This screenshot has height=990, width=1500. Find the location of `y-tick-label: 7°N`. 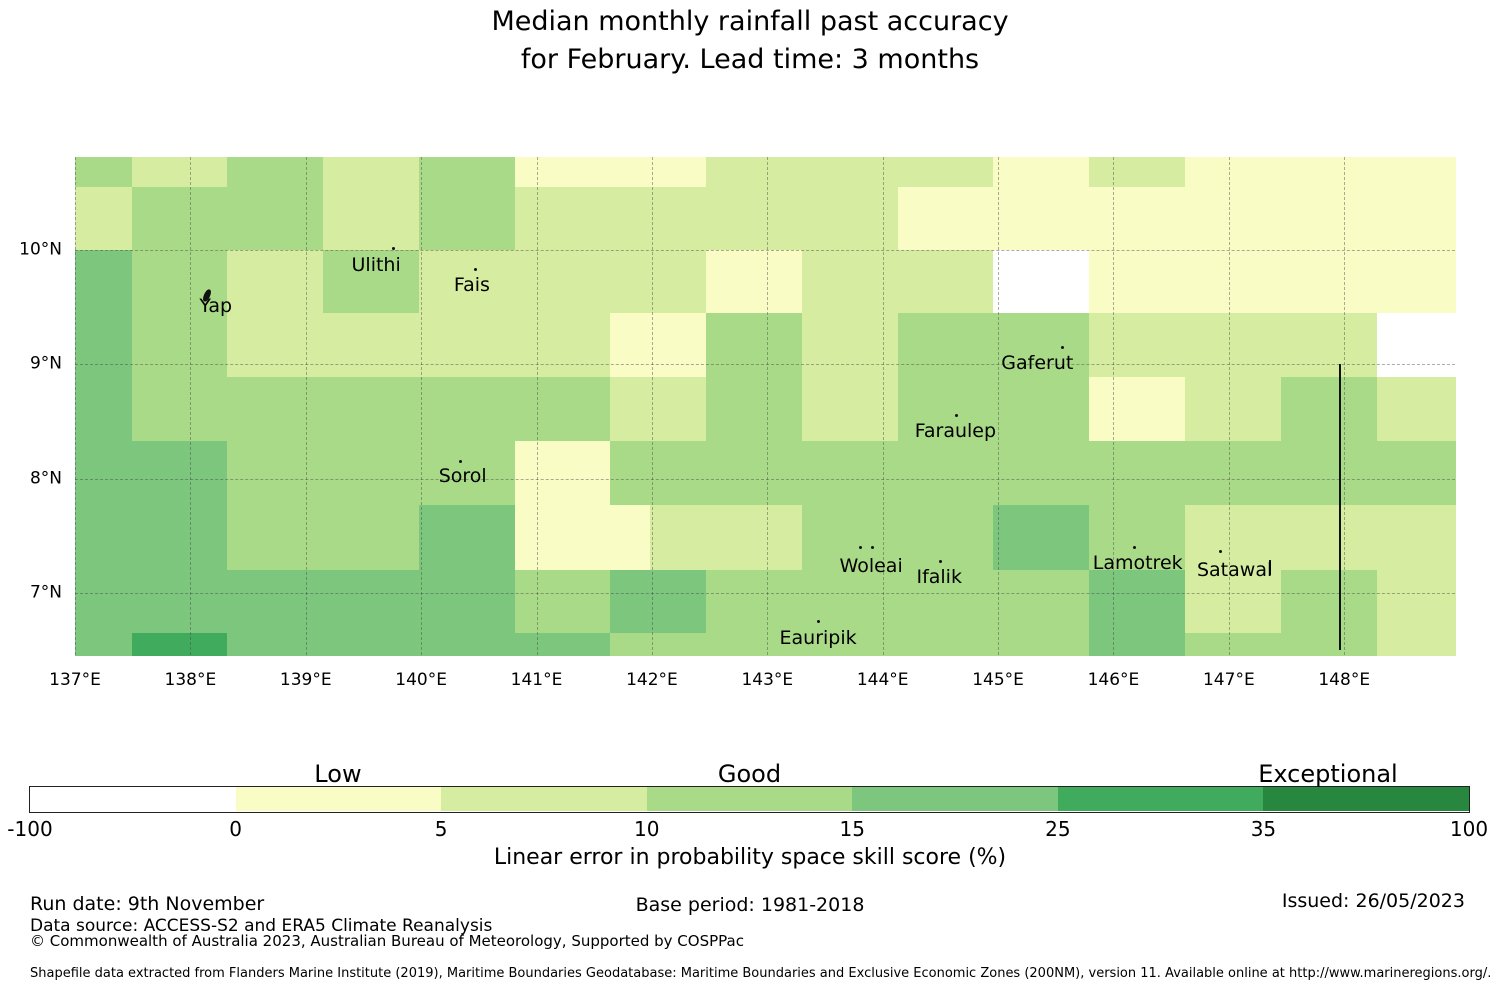

y-tick-label: 7°N is located at coordinates (45, 592).